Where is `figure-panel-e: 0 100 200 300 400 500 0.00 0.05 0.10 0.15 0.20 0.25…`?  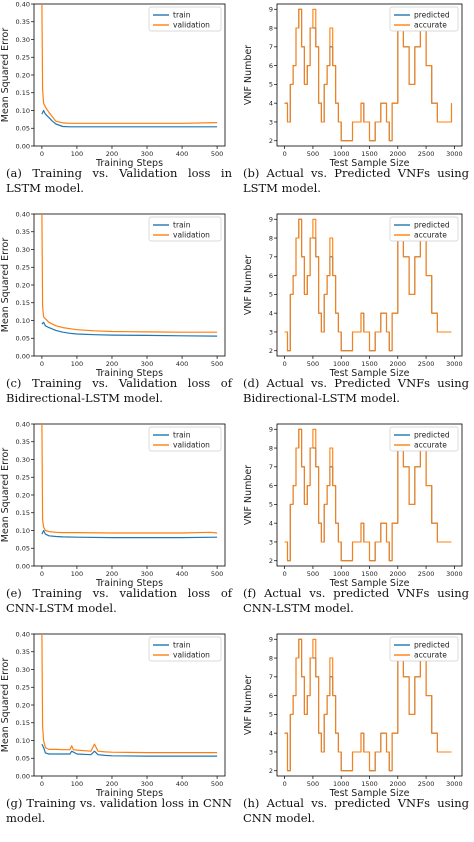
figure-panel-e: 0 100 200 300 400 500 0.00 0.05 0.10 0.15 0.20 0.25… is located at coordinates (118, 525).